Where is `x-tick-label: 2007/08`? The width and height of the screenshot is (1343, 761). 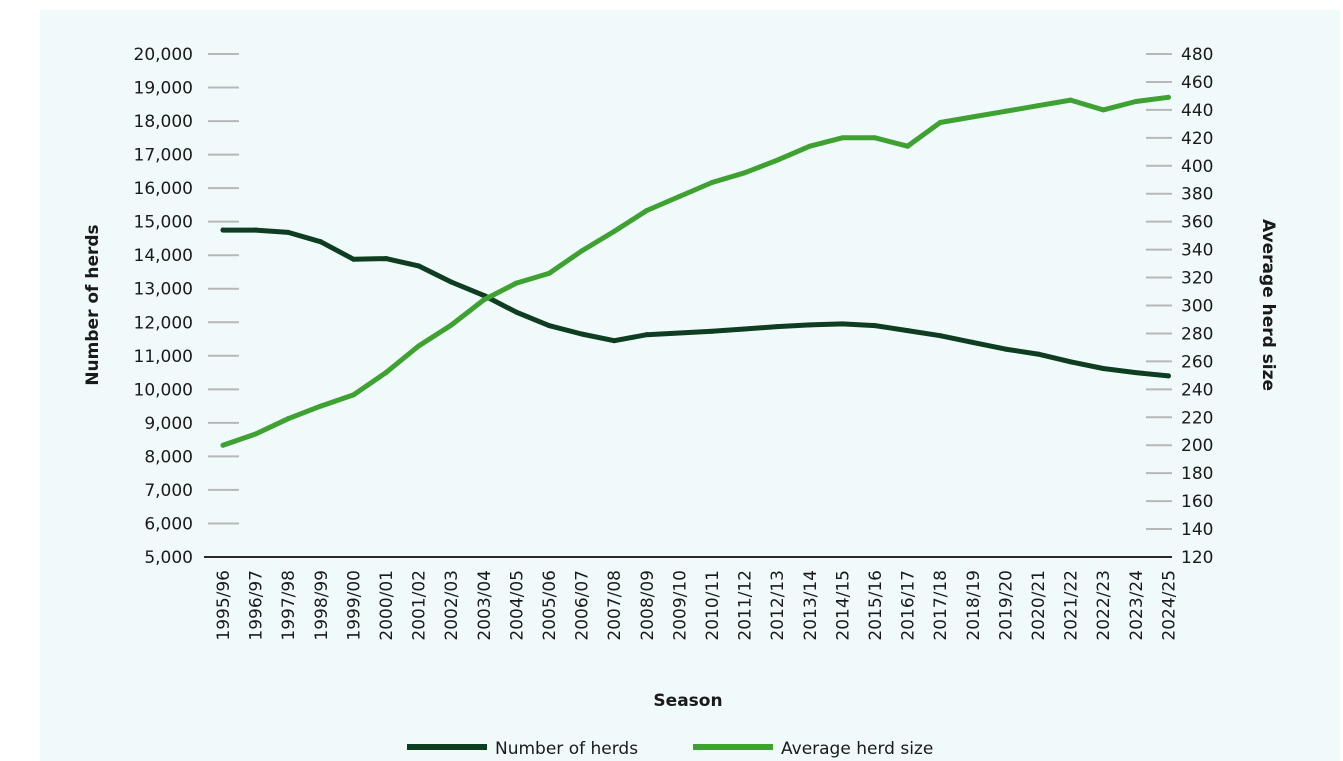 x-tick-label: 2007/08 is located at coordinates (615, 605).